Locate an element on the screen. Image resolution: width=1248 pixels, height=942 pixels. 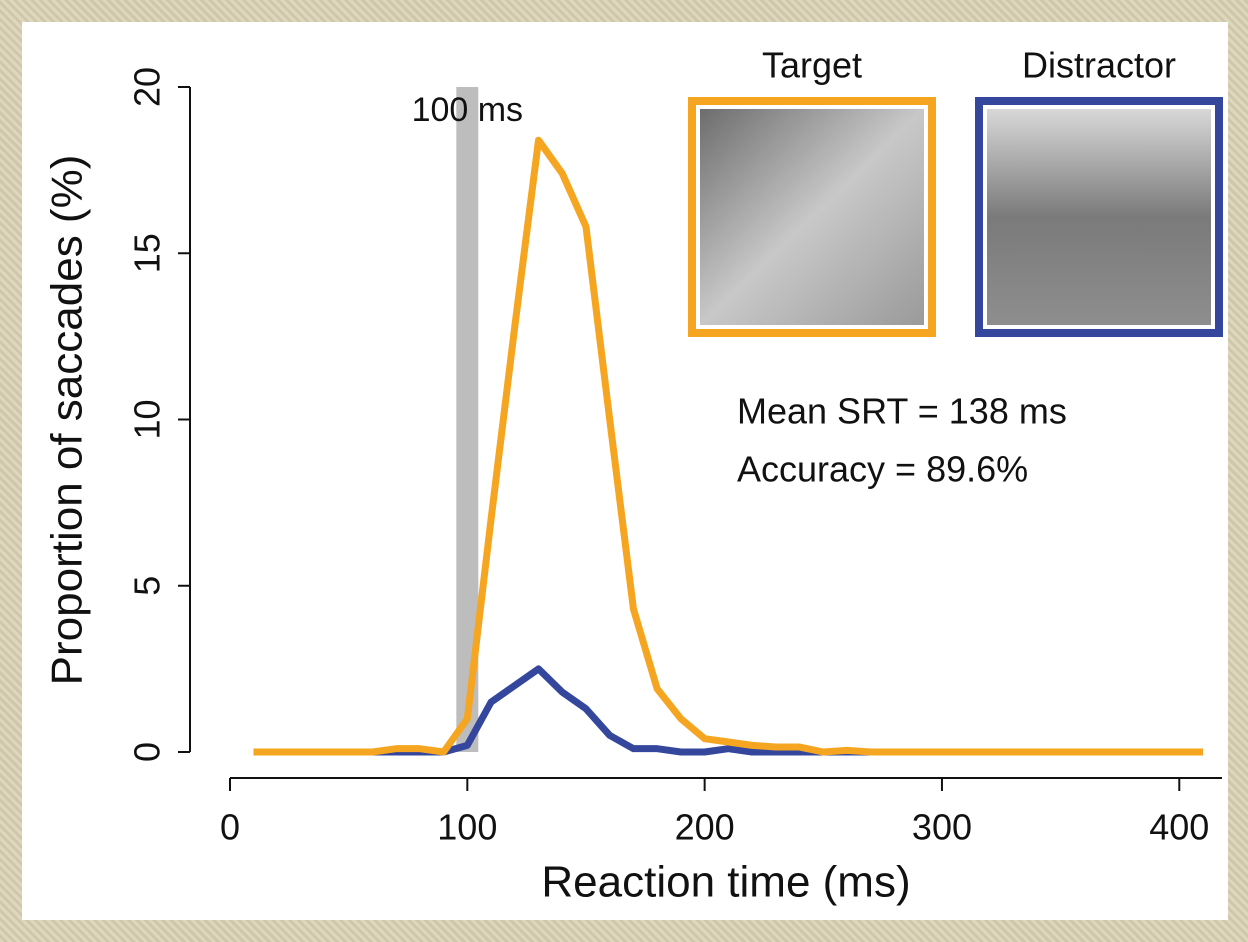
reference-band is located at coordinates (467, 419).